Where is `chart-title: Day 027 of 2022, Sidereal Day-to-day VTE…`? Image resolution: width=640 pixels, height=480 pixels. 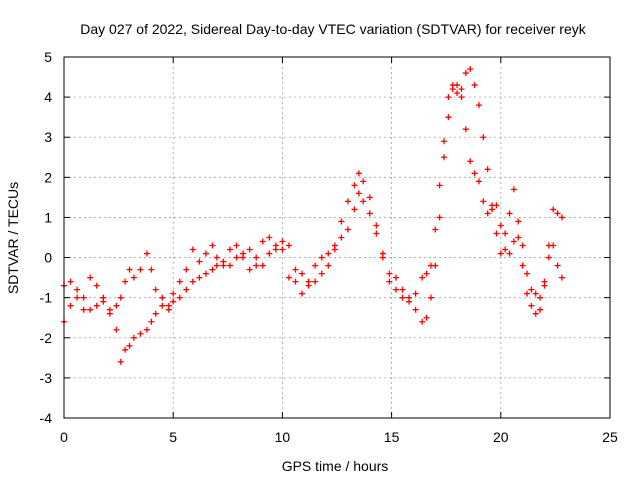
chart-title: Day 027 of 2022, Sidereal Day-to-day VTE… is located at coordinates (333, 29).